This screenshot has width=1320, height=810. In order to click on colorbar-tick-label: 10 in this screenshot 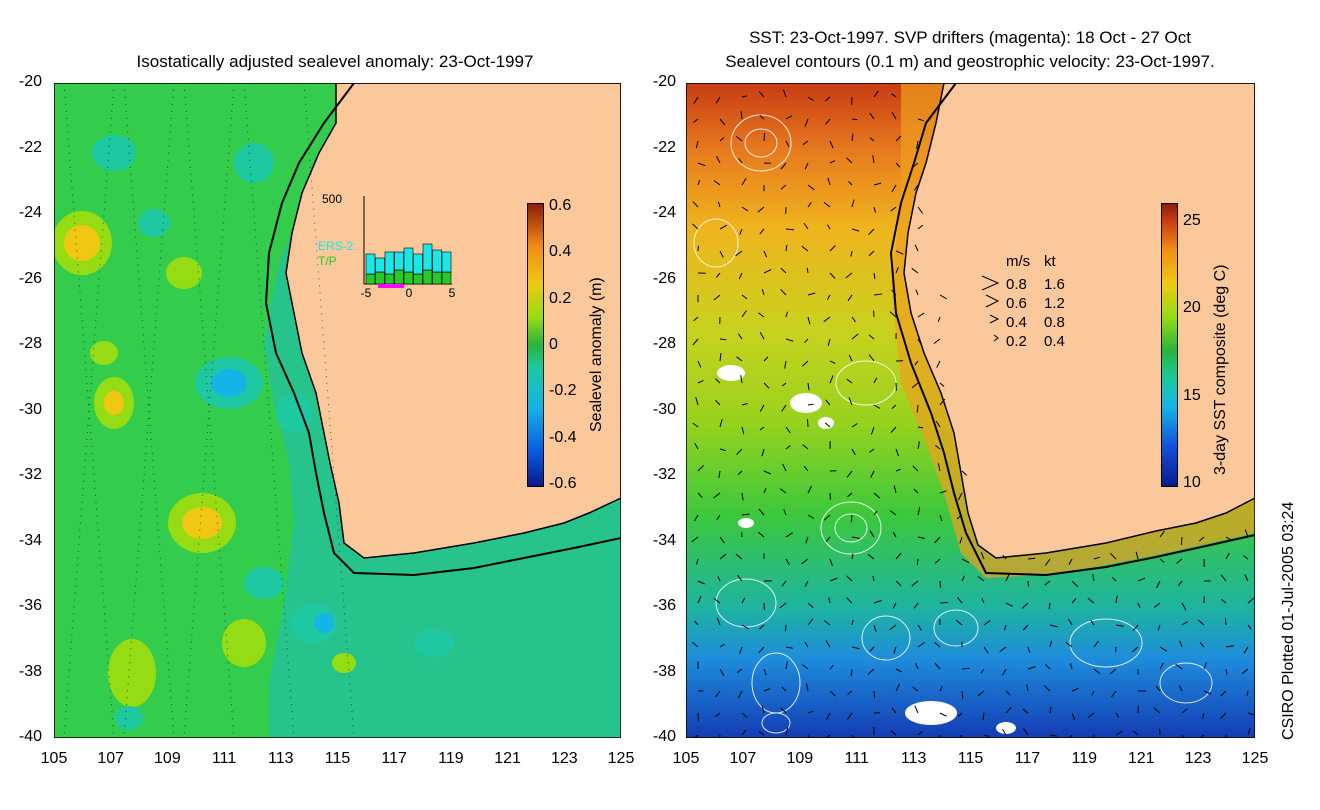, I will do `click(1192, 482)`.